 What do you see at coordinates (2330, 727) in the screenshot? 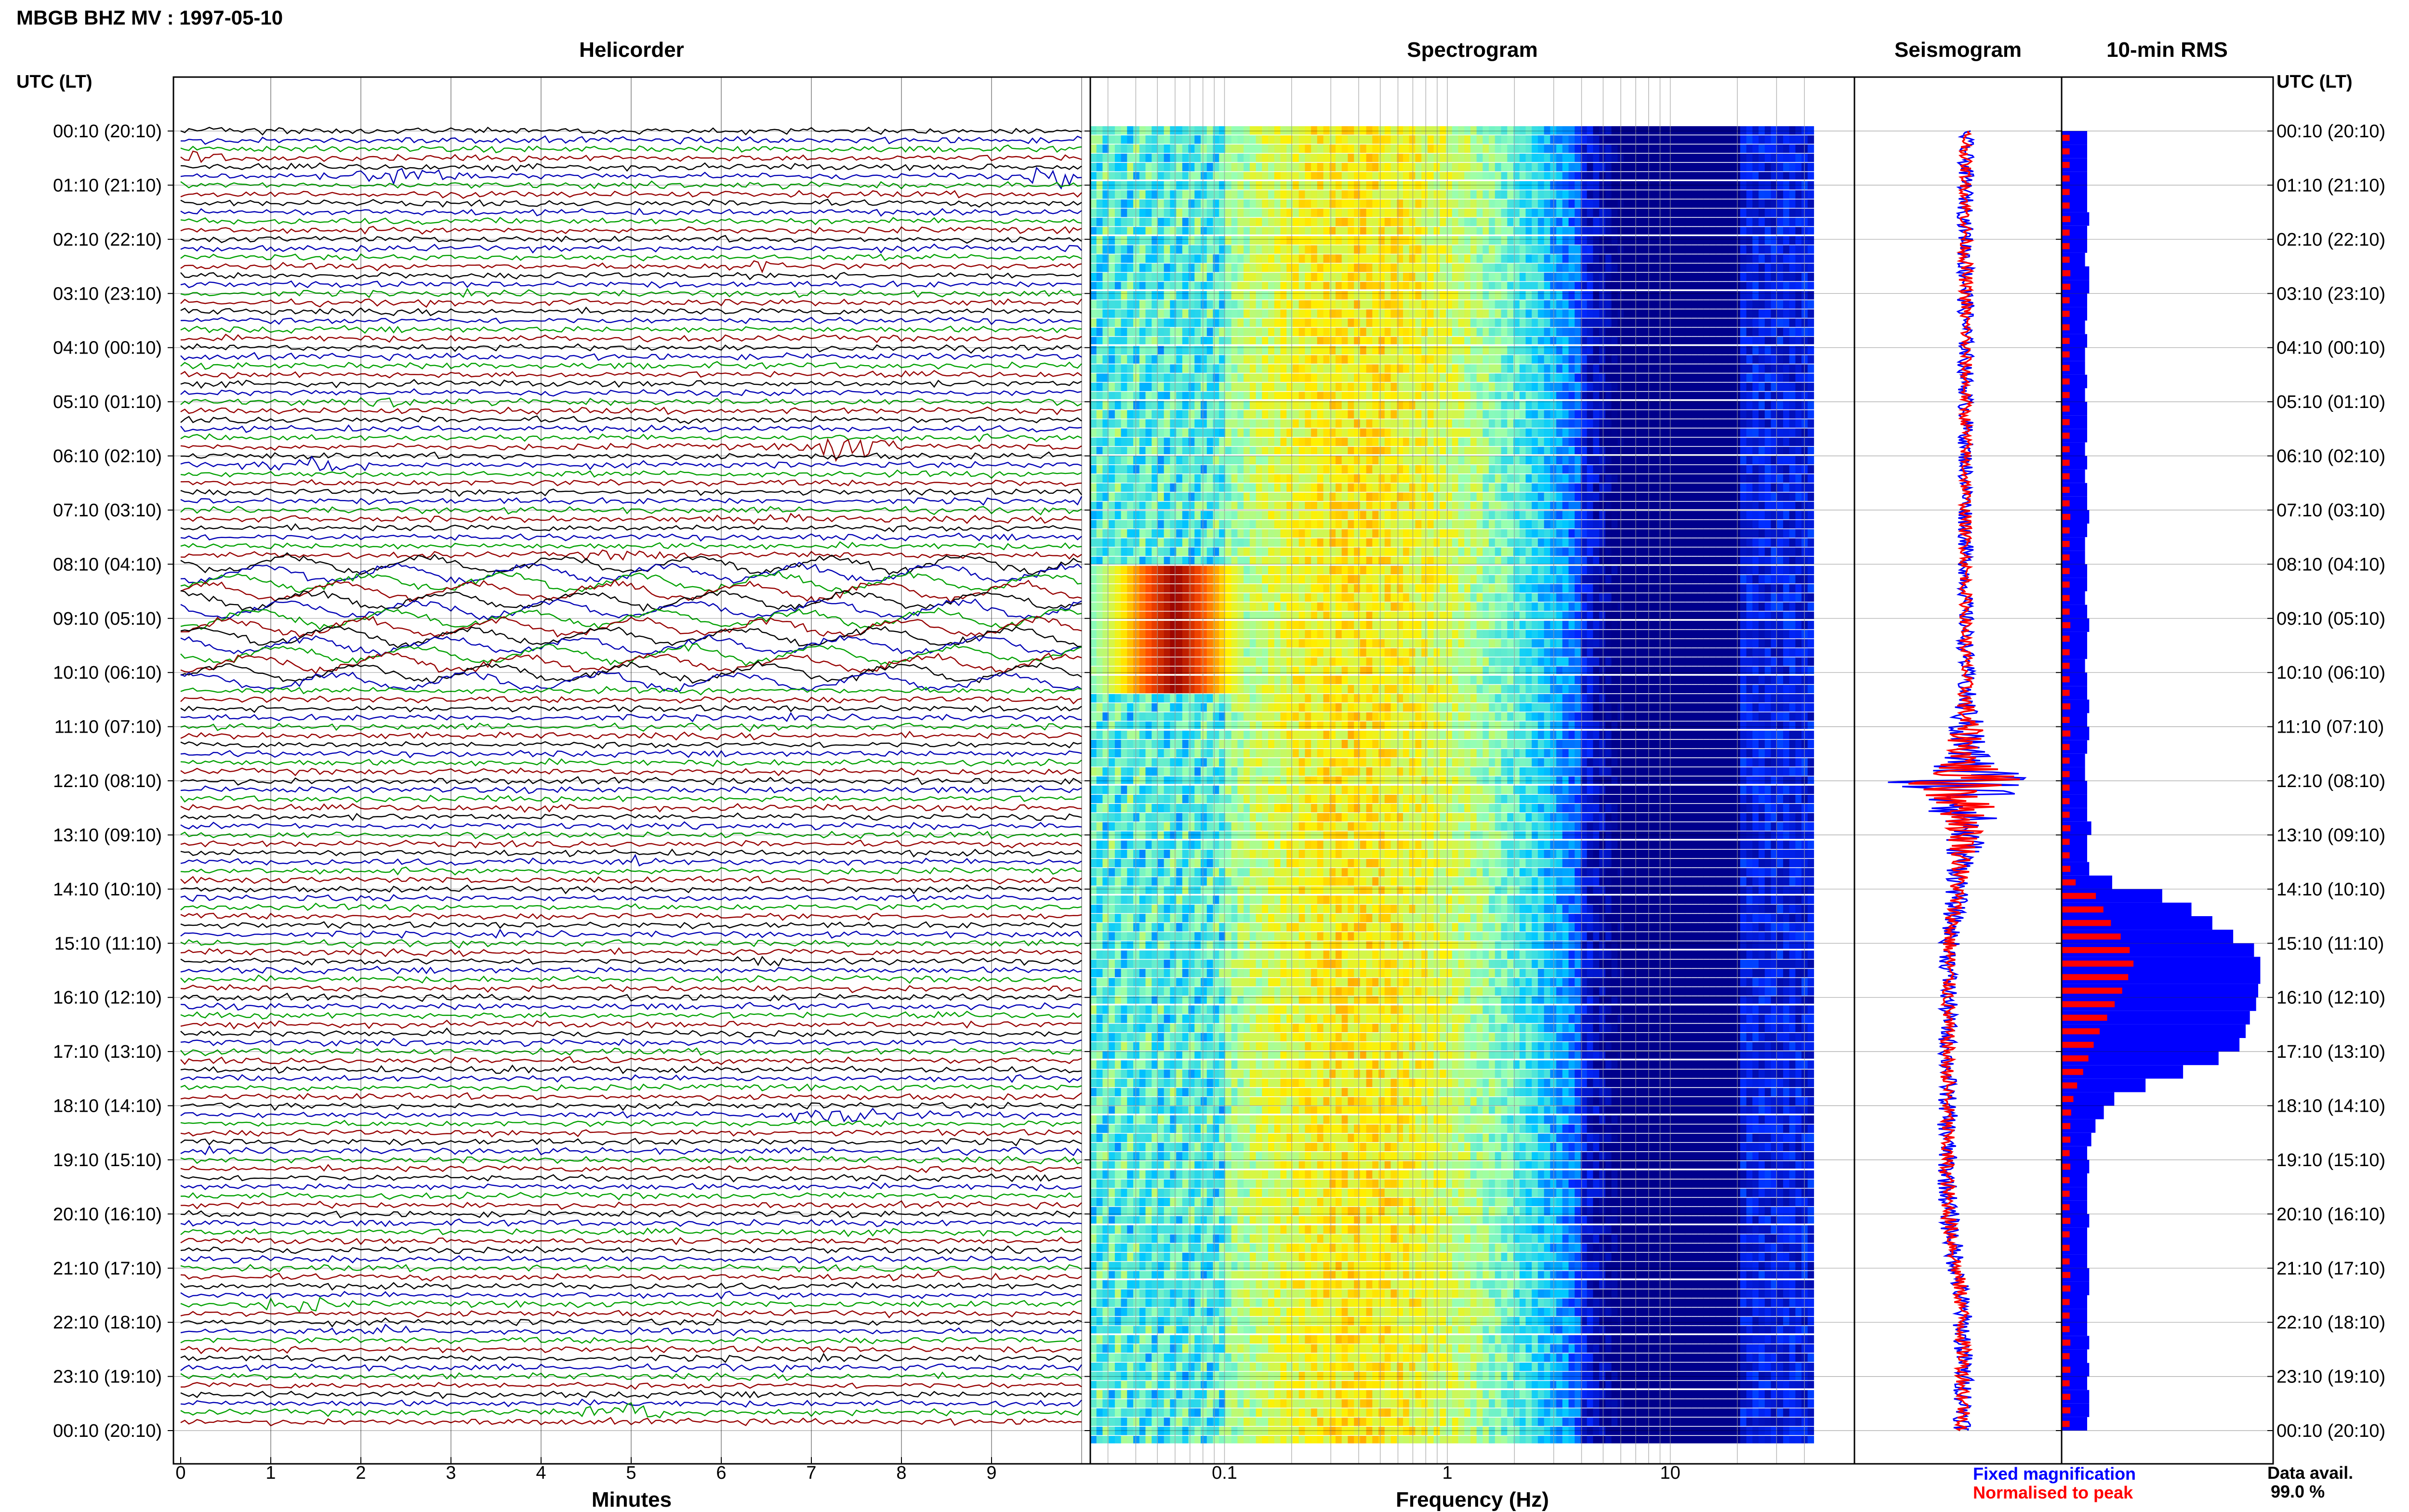
I see `time-tick-label-right: 11:10 (07:10)` at bounding box center [2330, 727].